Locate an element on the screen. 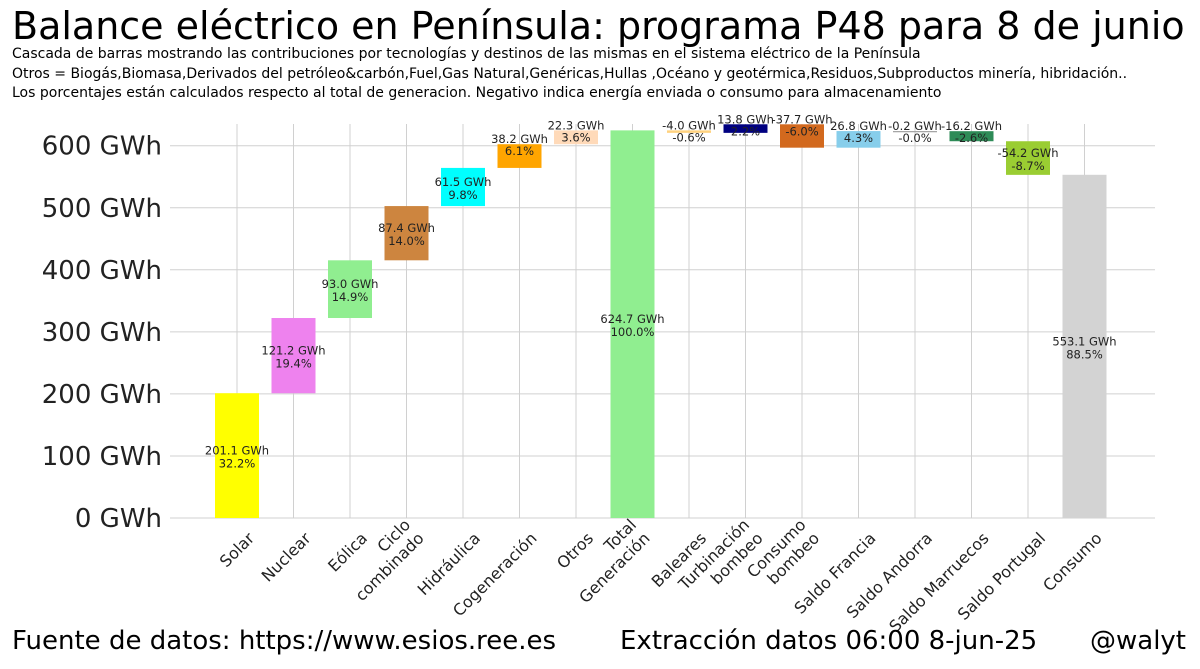 The image size is (1200, 669). data-label-value: 93.0 GWh is located at coordinates (350, 284).